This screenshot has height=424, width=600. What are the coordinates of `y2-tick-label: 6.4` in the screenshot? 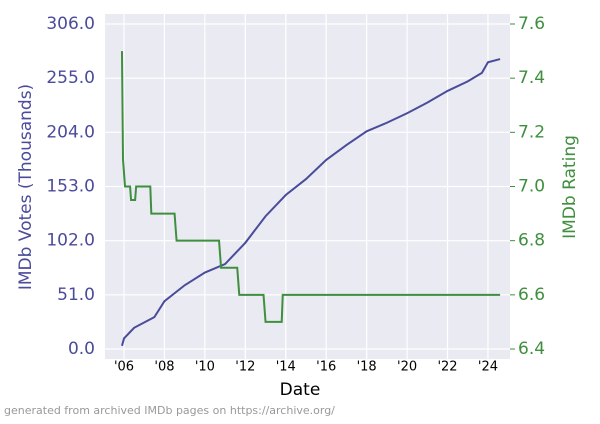 It's located at (531, 349).